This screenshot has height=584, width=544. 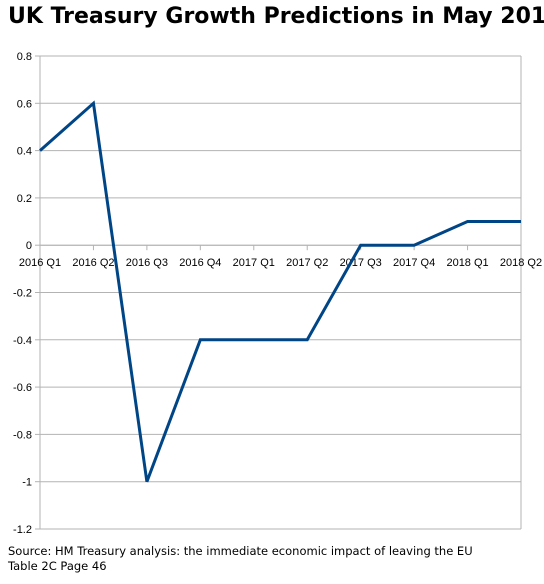 I want to click on x-tick-label: 2018 Q1, so click(x=467, y=263).